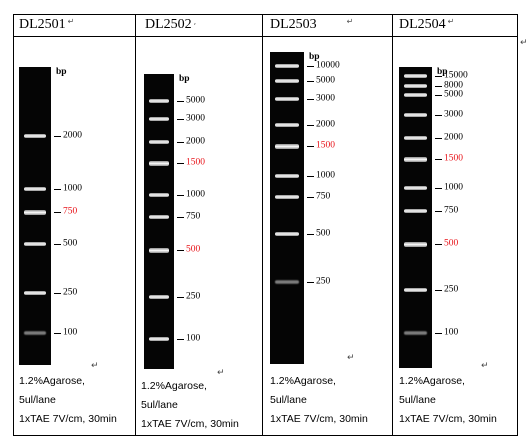 The image size is (527, 440). Describe the element at coordinates (427, 24) in the screenshot. I see `column-header-dl2504: DL2504 ↵` at that location.